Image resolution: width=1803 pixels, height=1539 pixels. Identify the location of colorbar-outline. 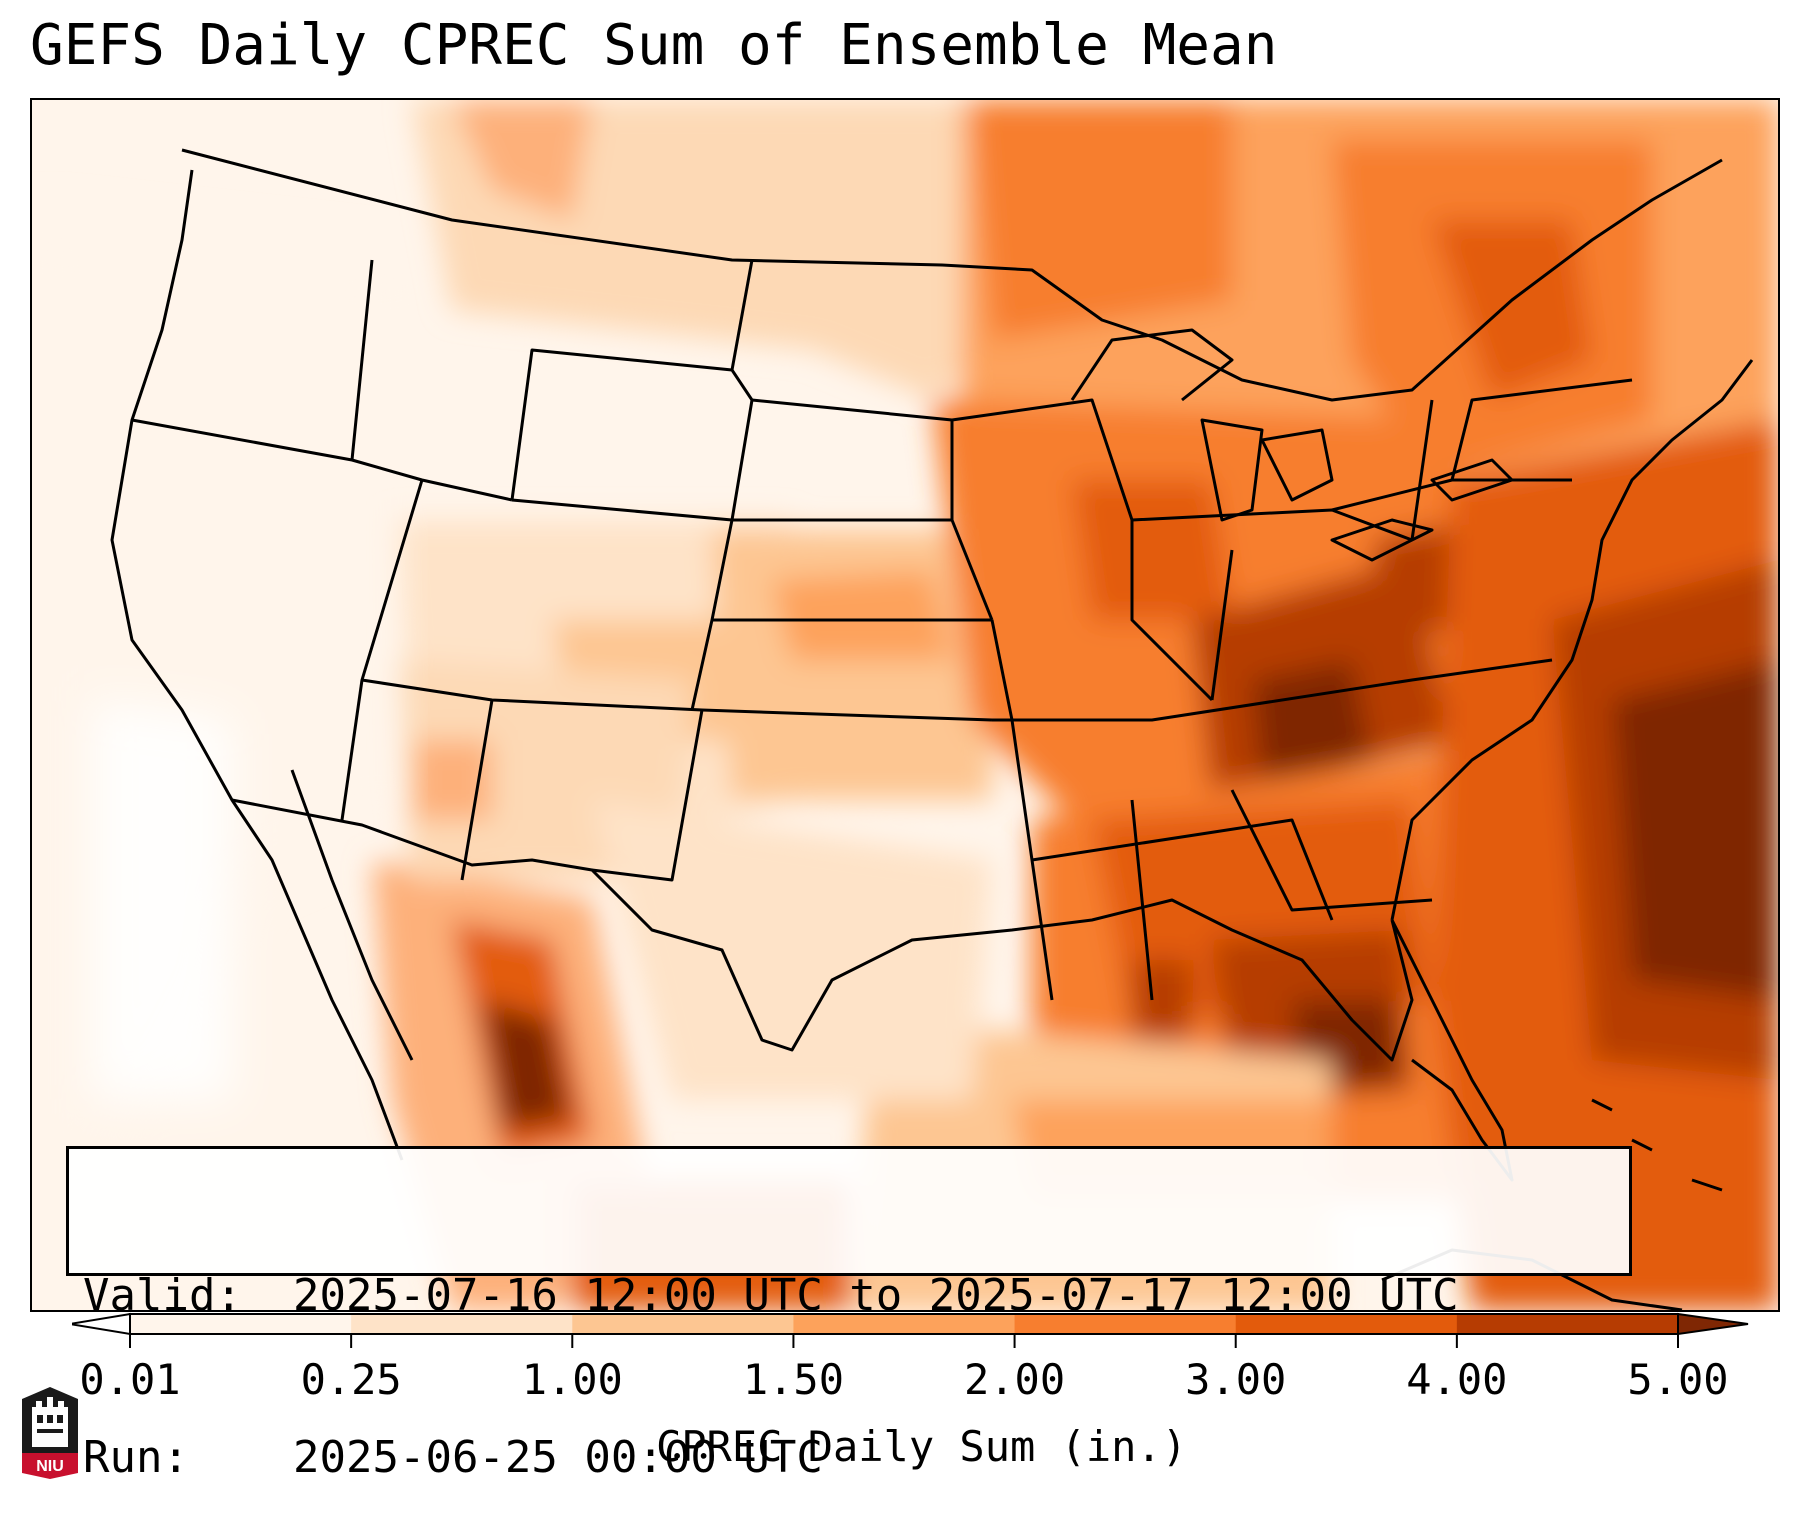
(904, 1324).